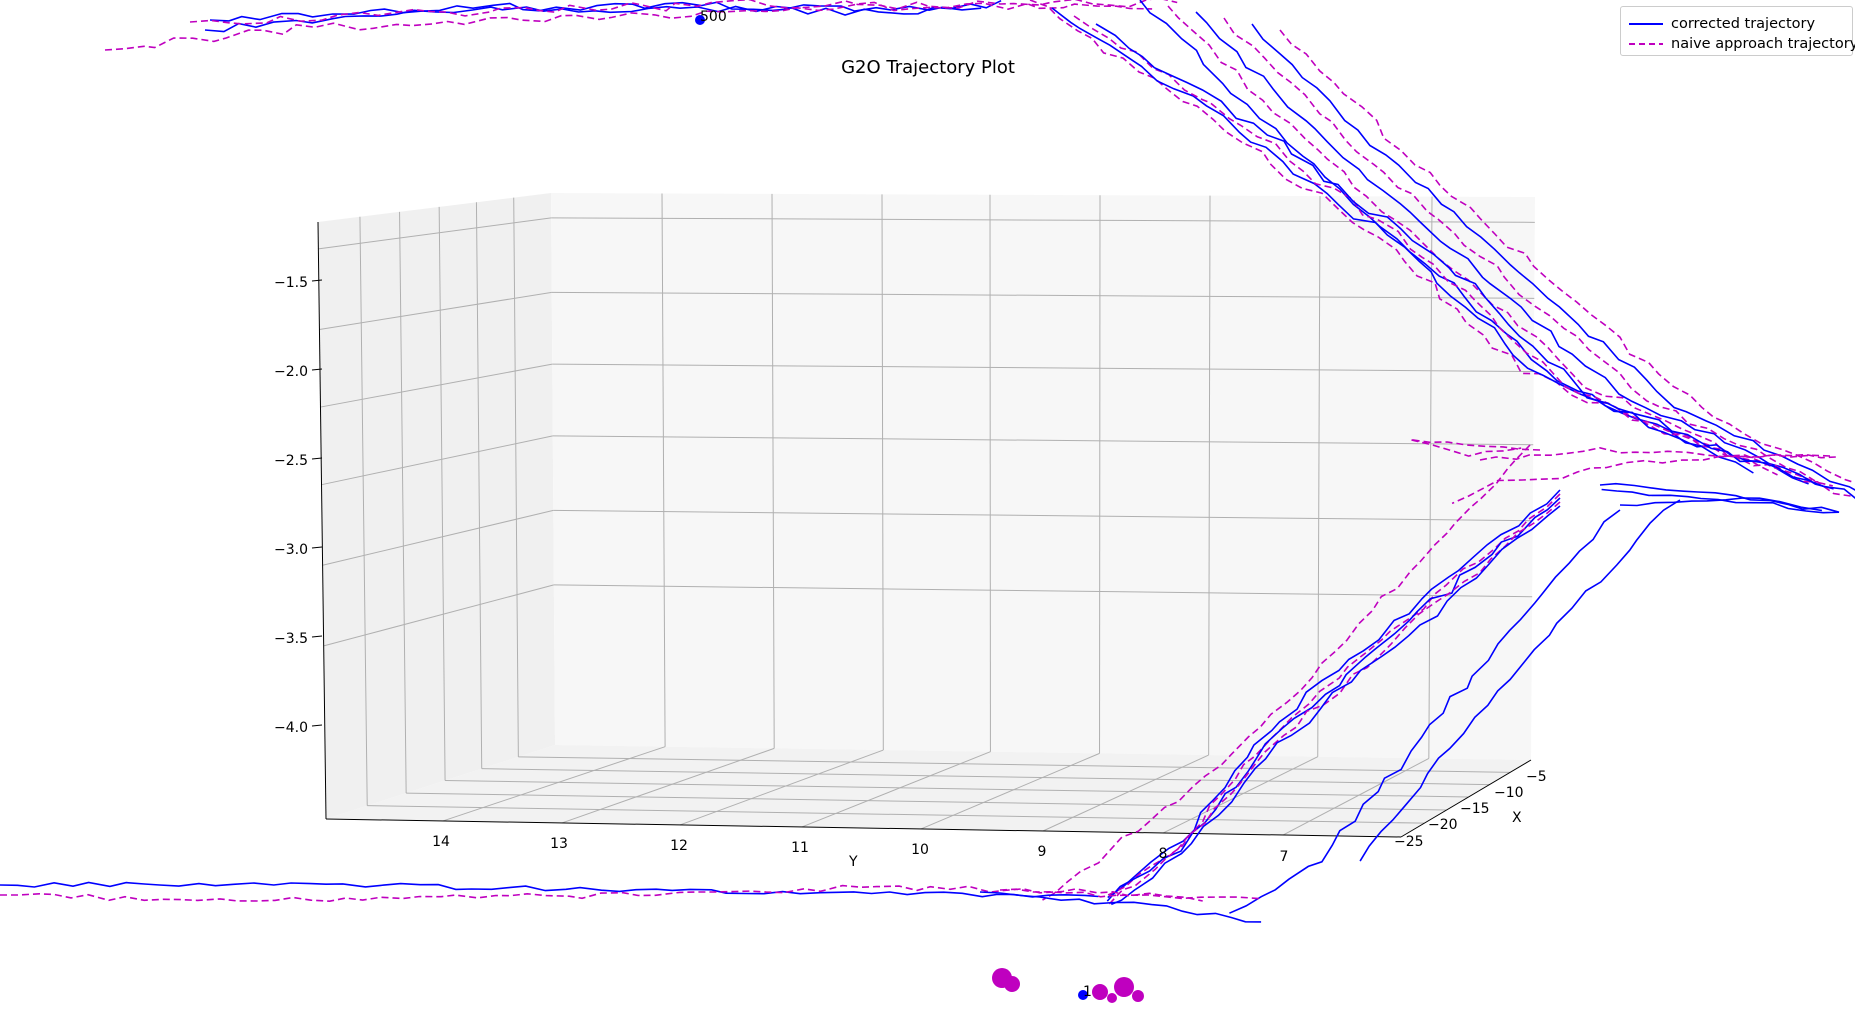 The height and width of the screenshot is (1022, 1855). I want to click on x-axis-line, so click(1466, 798).